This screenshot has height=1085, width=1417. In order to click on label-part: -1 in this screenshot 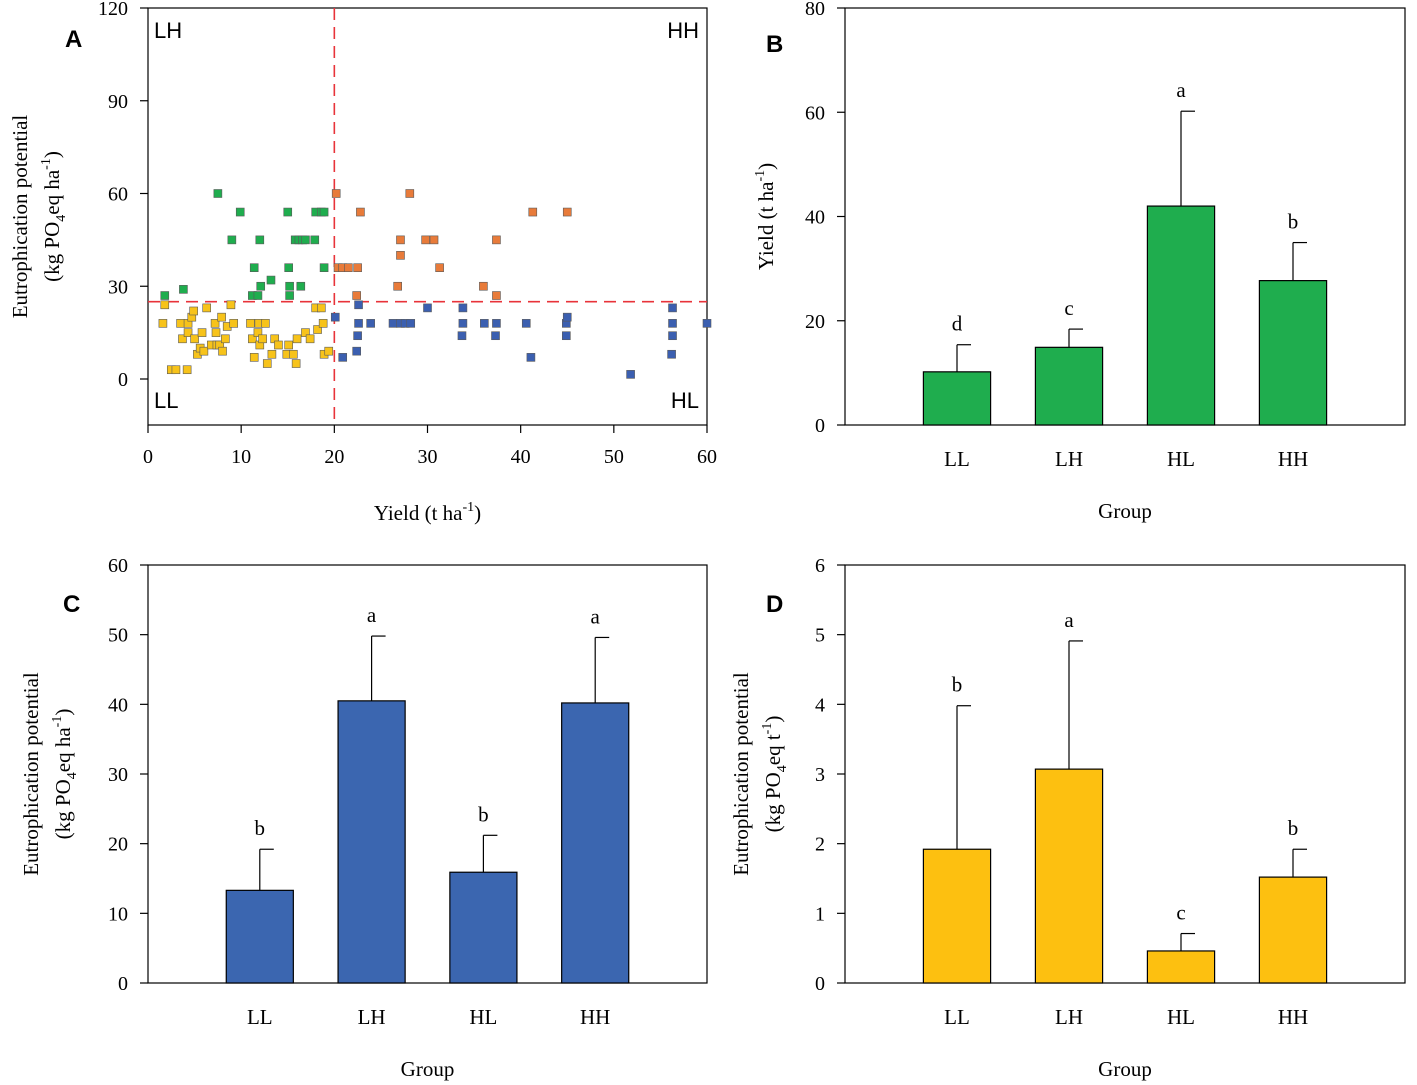, I will do `click(468, 507)`.